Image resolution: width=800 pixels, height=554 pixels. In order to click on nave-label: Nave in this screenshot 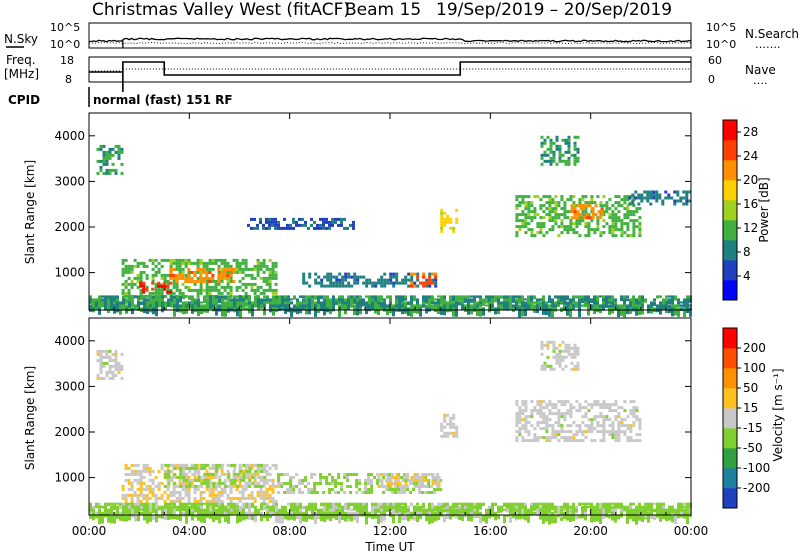, I will do `click(760, 70)`.